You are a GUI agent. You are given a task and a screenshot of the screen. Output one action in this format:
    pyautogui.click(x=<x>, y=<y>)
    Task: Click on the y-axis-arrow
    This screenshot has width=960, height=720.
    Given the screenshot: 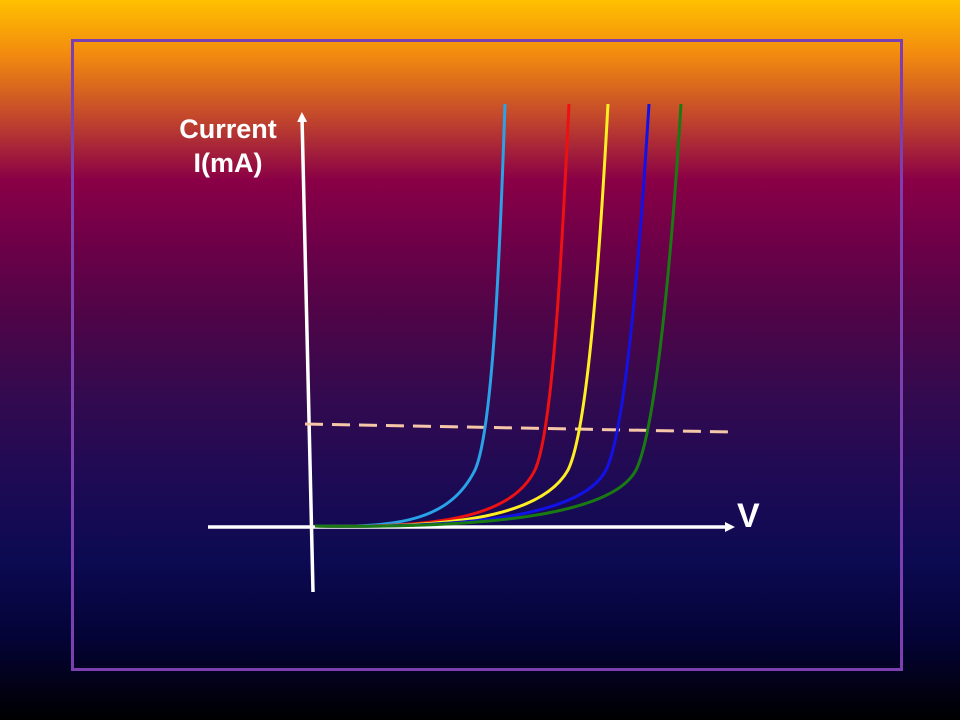 What is the action you would take?
    pyautogui.click(x=306, y=352)
    